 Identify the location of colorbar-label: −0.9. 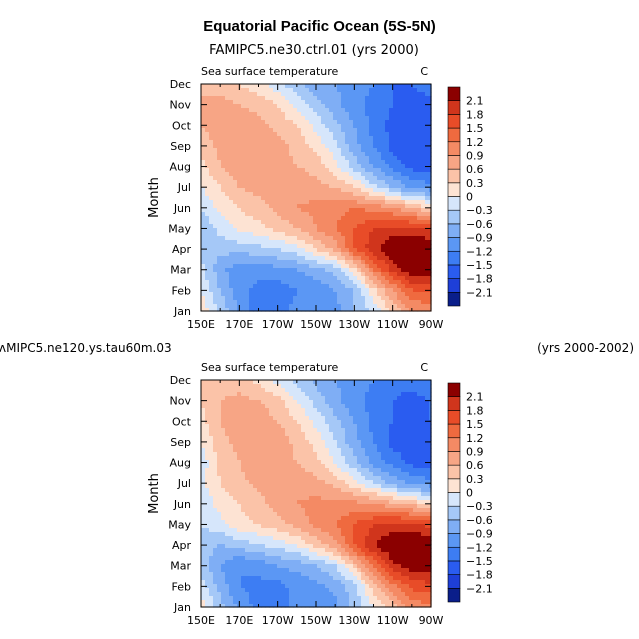
(479, 238).